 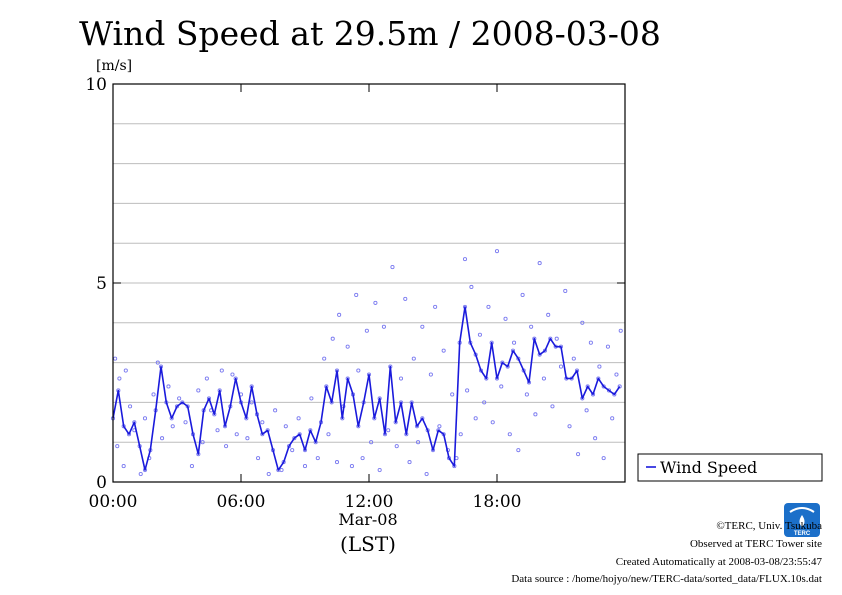 I want to click on date-label: Mar-08, so click(x=367, y=519).